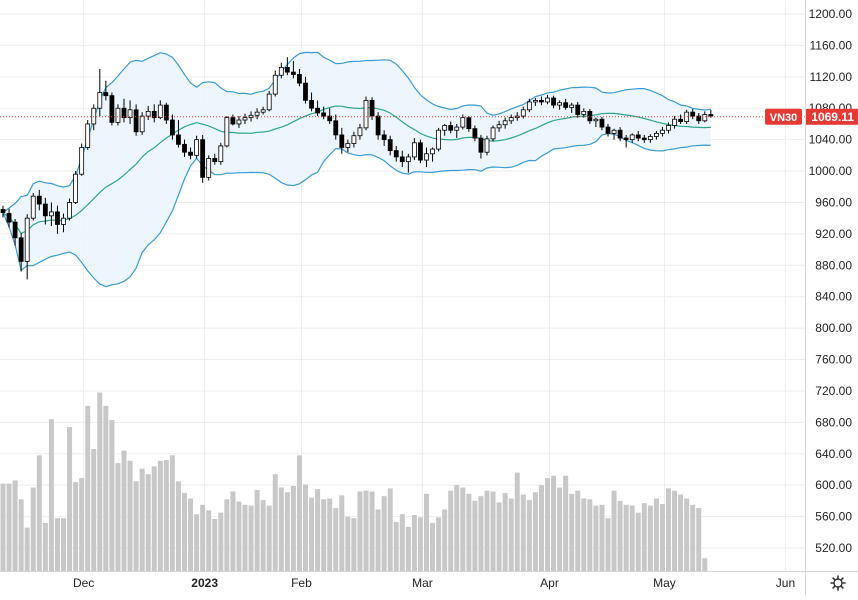  What do you see at coordinates (204, 583) in the screenshot?
I see `x-tick-label: 2023` at bounding box center [204, 583].